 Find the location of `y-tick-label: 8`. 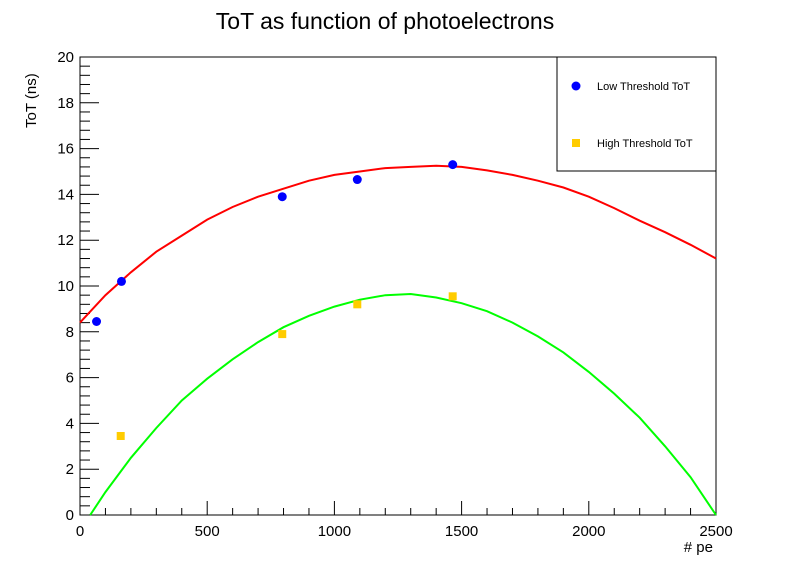

y-tick-label: 8 is located at coordinates (70, 332).